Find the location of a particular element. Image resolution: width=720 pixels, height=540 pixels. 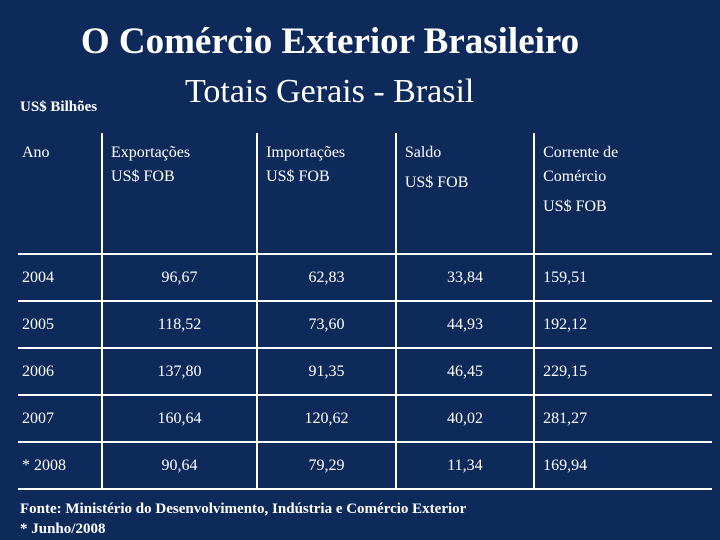

date-note: * Junho/2008 is located at coordinates (63, 529).